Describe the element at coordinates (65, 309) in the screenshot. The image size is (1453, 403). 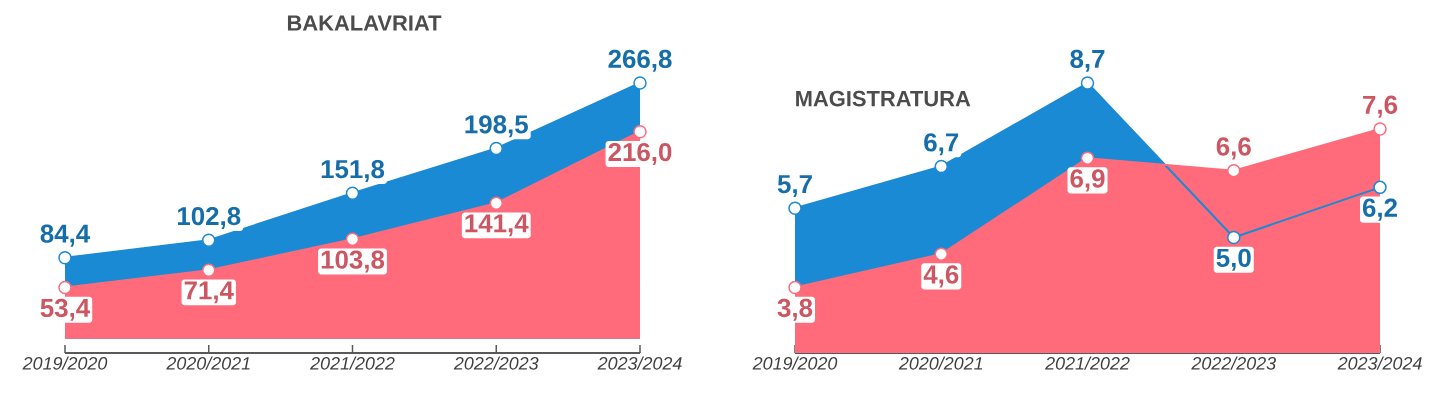
I see `data-label: 53,4` at that location.